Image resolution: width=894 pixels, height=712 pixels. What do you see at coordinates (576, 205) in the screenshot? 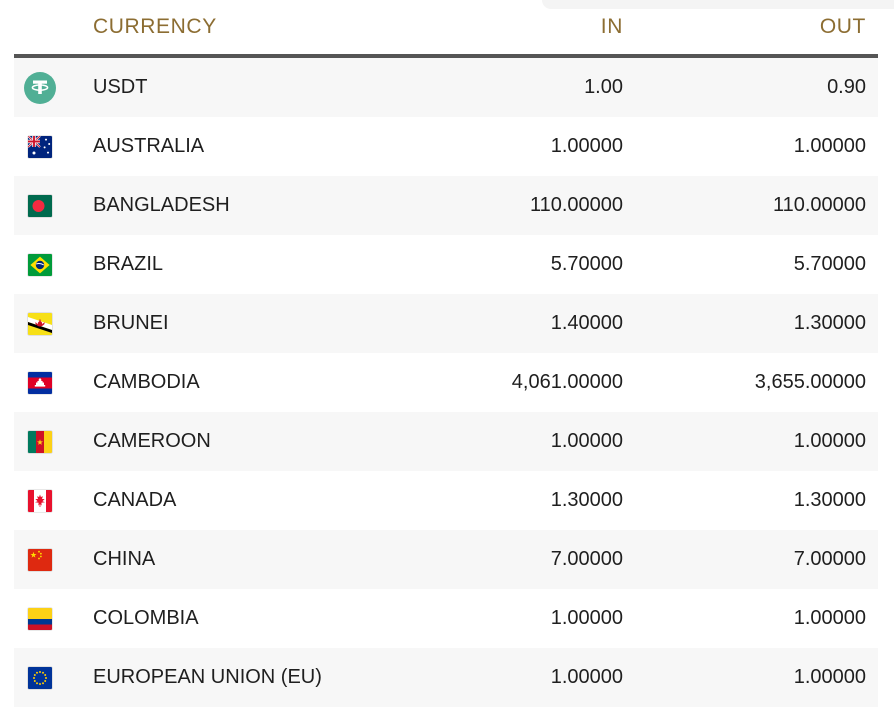
I see `rate-in: 110.00000` at bounding box center [576, 205].